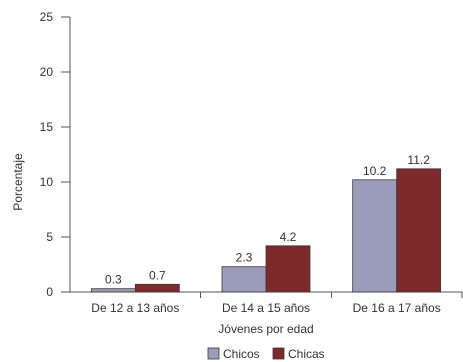  I want to click on data-label: 11.2, so click(418, 160).